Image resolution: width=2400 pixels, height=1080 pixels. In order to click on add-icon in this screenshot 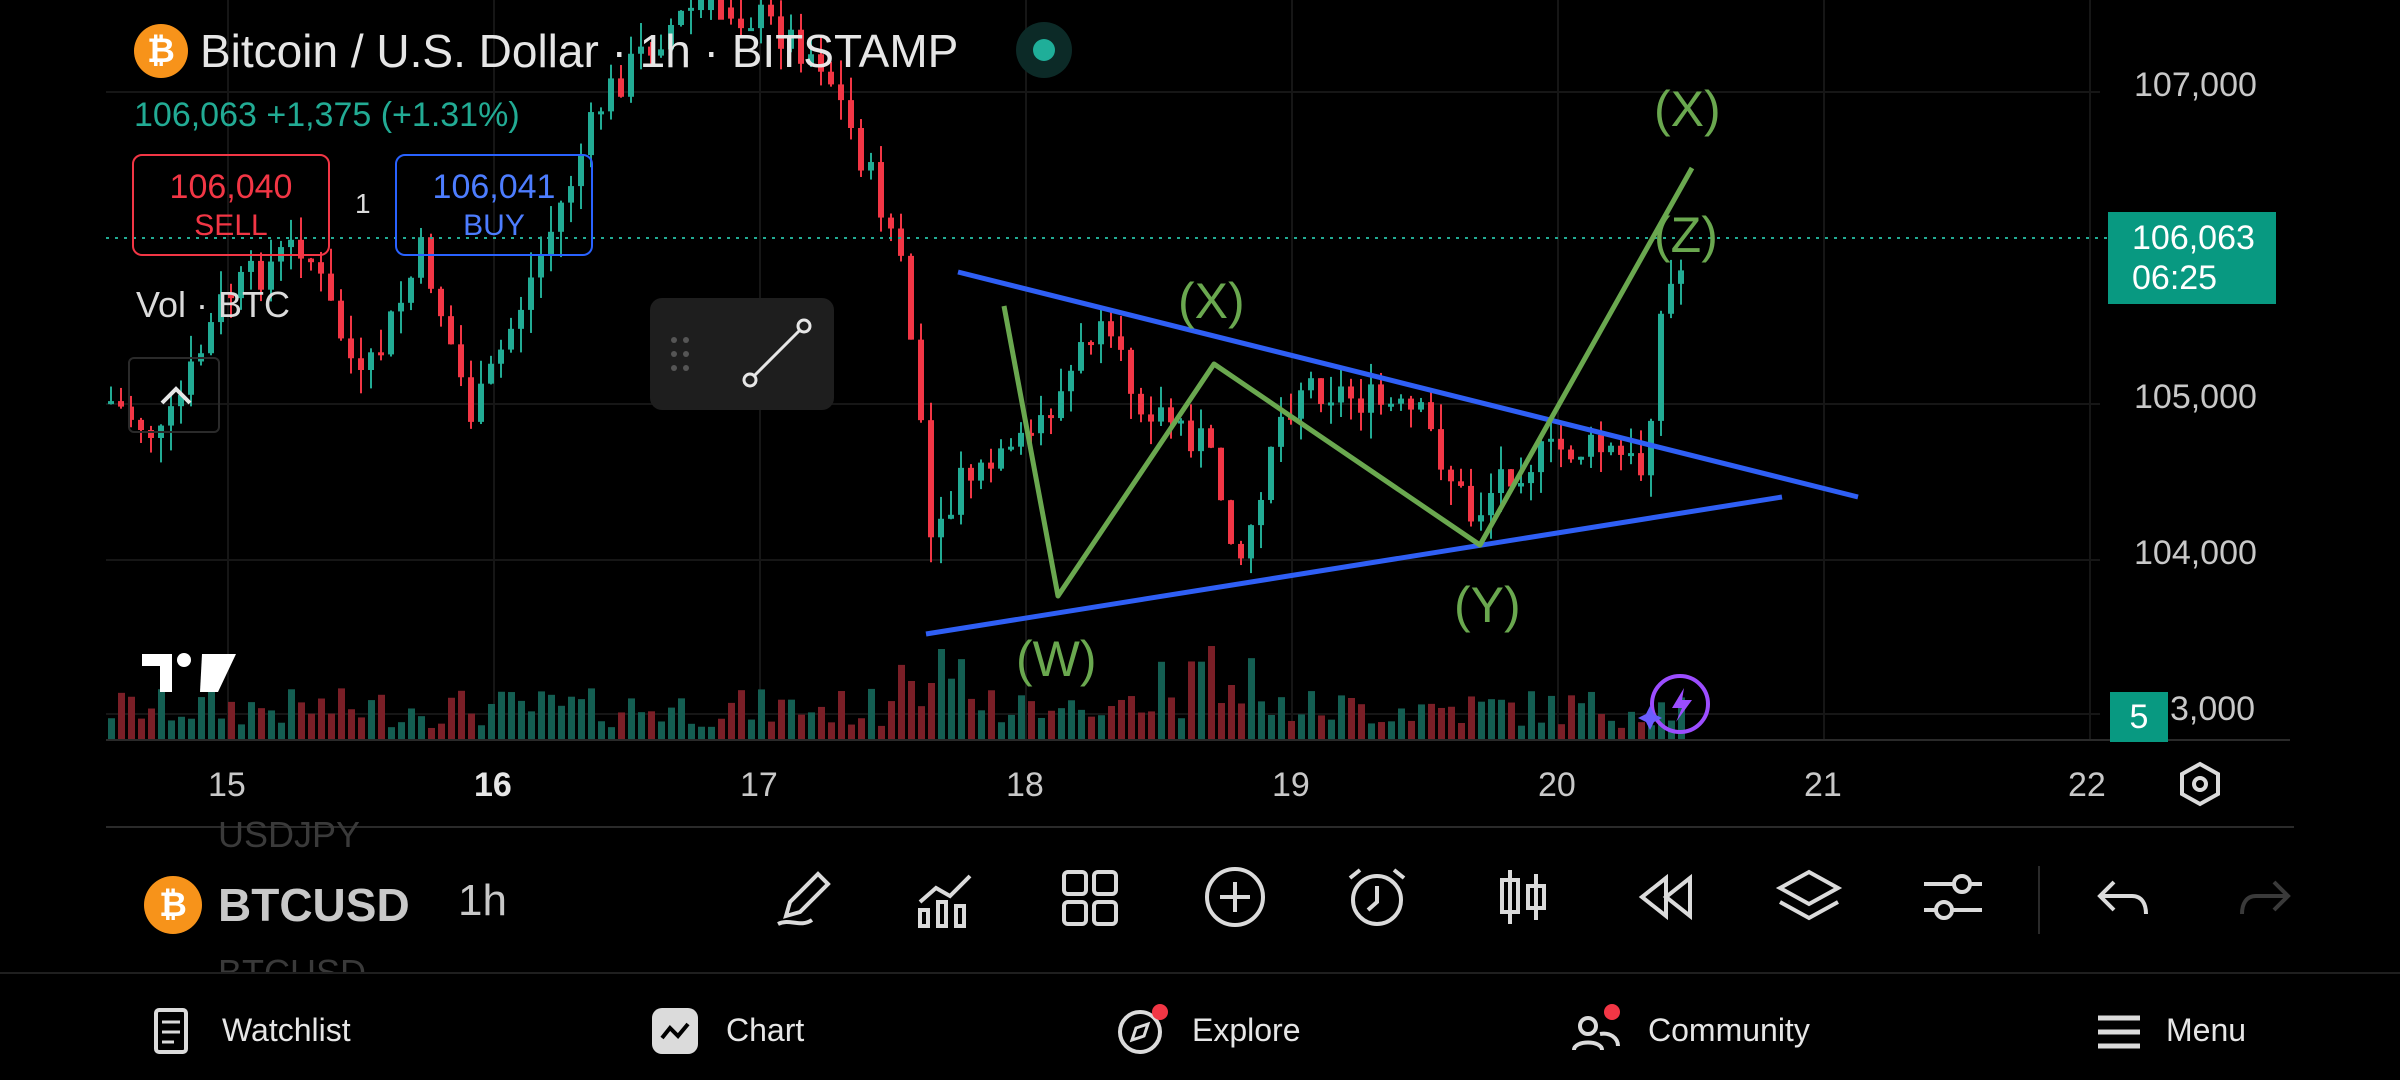, I will do `click(1235, 897)`.